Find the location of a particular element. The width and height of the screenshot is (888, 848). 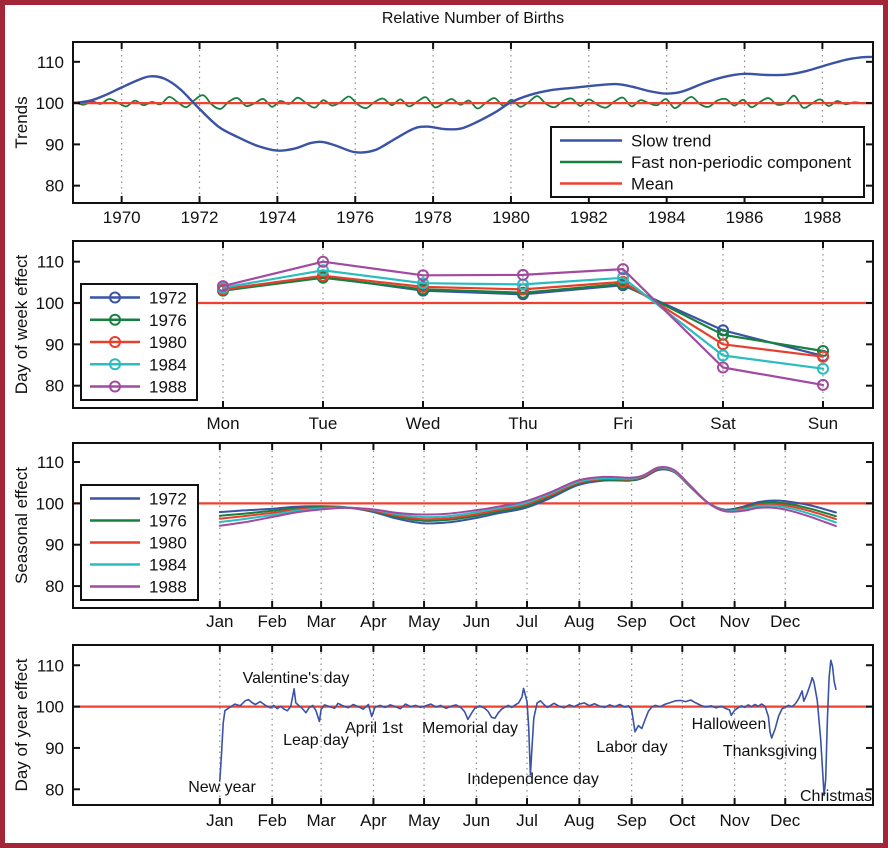

annotation-april-1st: April 1st is located at coordinates (374, 728).